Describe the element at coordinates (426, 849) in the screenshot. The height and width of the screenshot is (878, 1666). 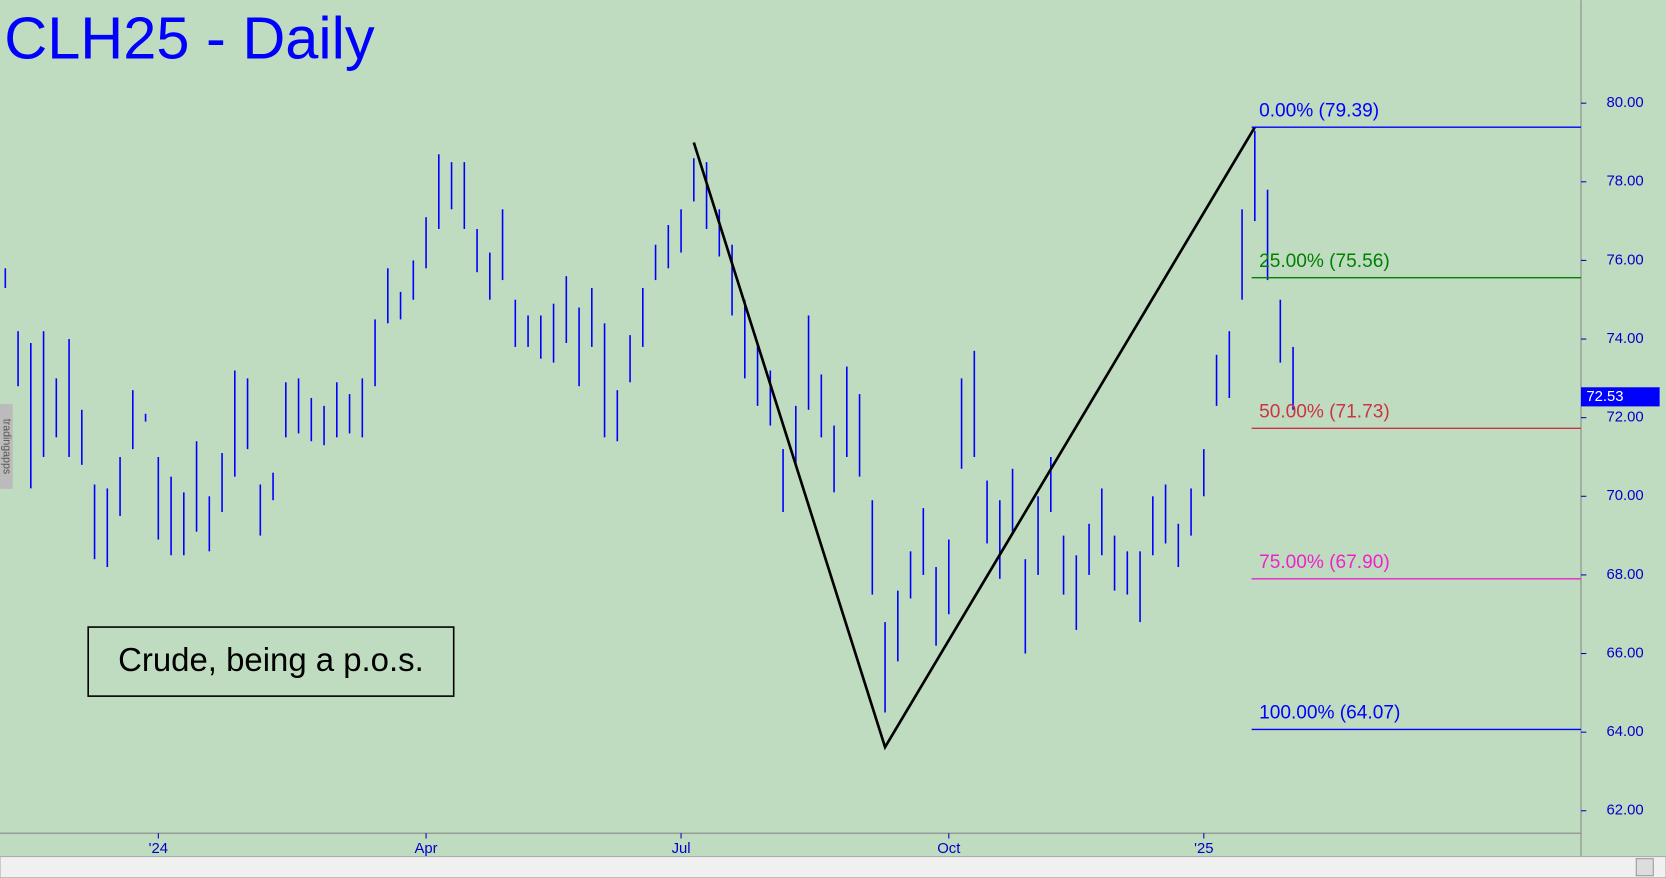
I see `x-tick-label: Apr` at that location.